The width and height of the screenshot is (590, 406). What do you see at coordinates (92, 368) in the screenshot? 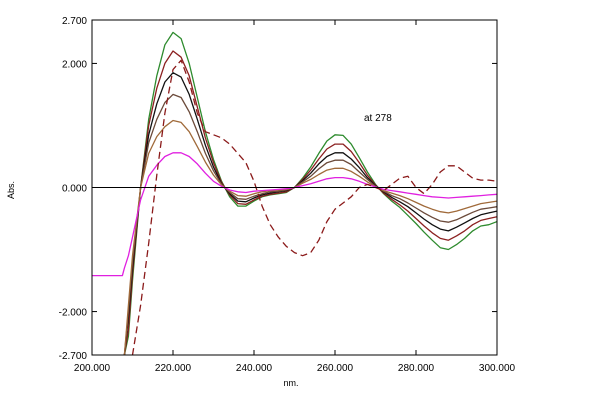
I see `x-tick-label: 200.000` at bounding box center [92, 368].